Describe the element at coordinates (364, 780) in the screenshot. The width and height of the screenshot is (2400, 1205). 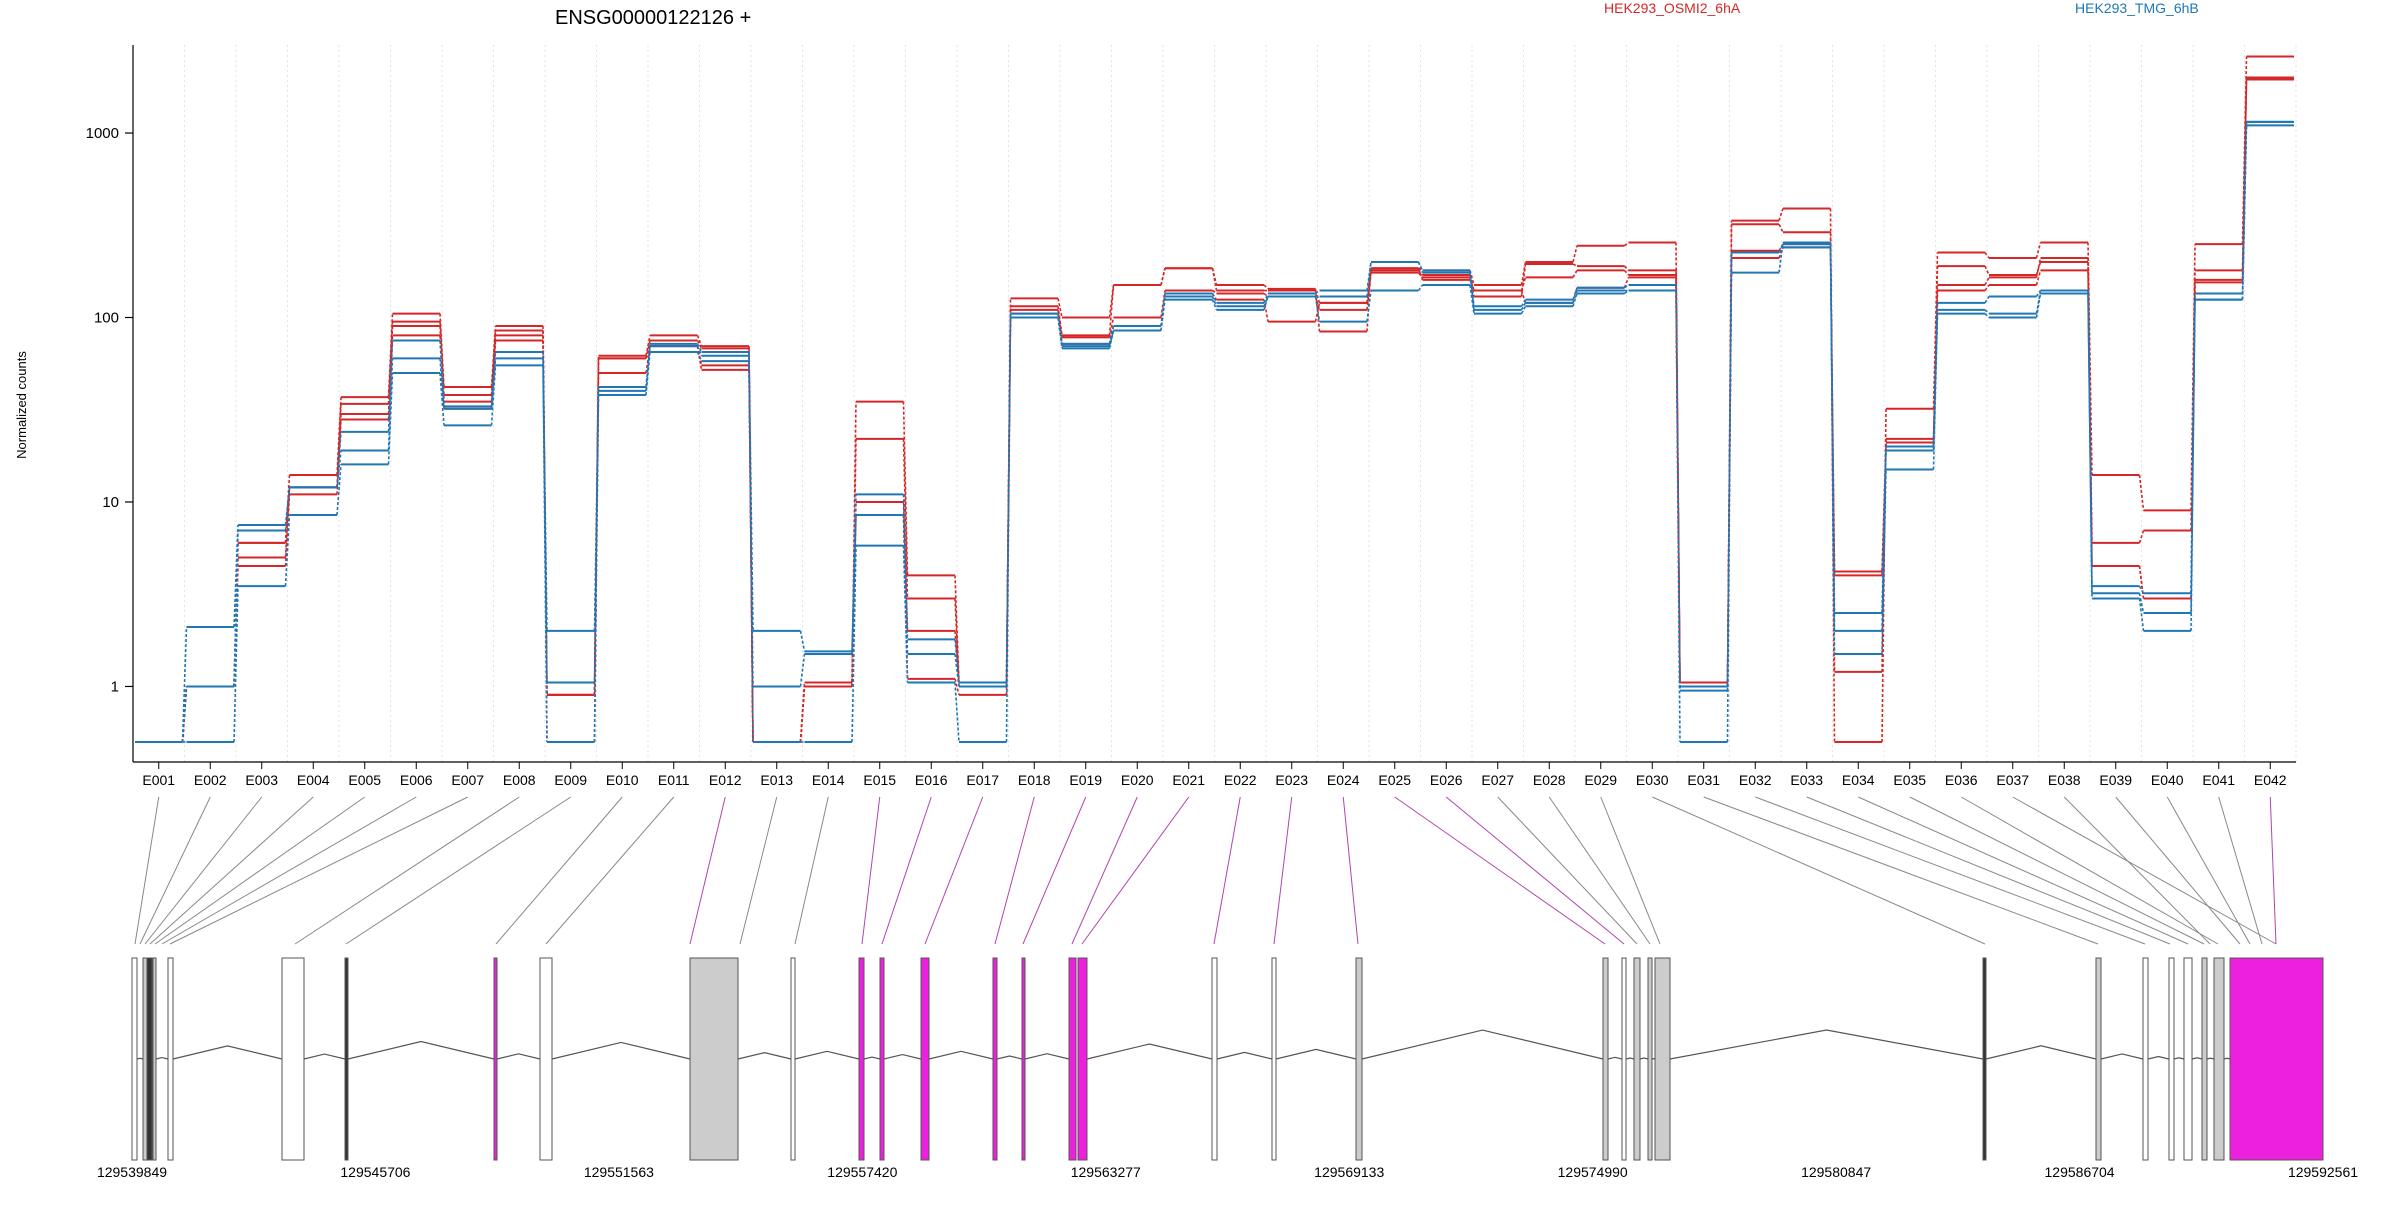
I see `x-tick-label: E005` at that location.